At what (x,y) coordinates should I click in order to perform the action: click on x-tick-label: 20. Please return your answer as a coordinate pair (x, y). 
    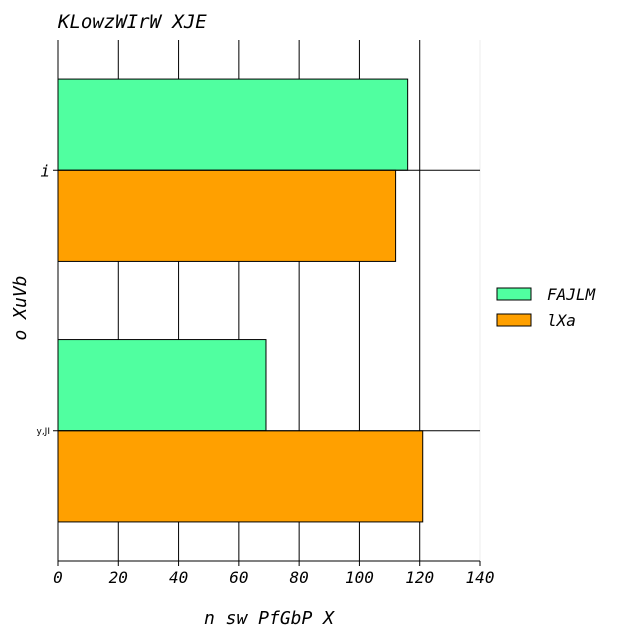
    Looking at the image, I should click on (118, 577).